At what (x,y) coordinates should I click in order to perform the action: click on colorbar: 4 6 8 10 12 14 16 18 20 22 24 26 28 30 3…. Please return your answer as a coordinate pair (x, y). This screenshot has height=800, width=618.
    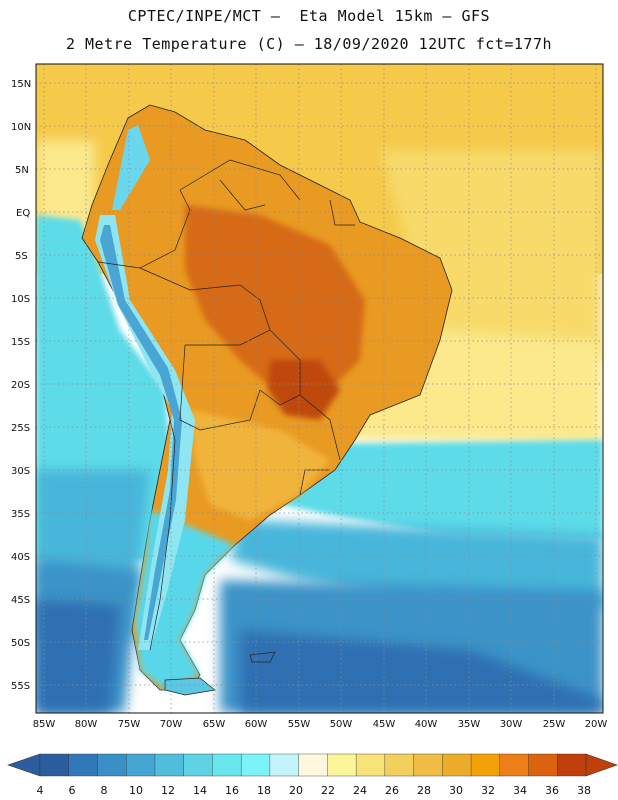
    Looking at the image, I should click on (312, 775).